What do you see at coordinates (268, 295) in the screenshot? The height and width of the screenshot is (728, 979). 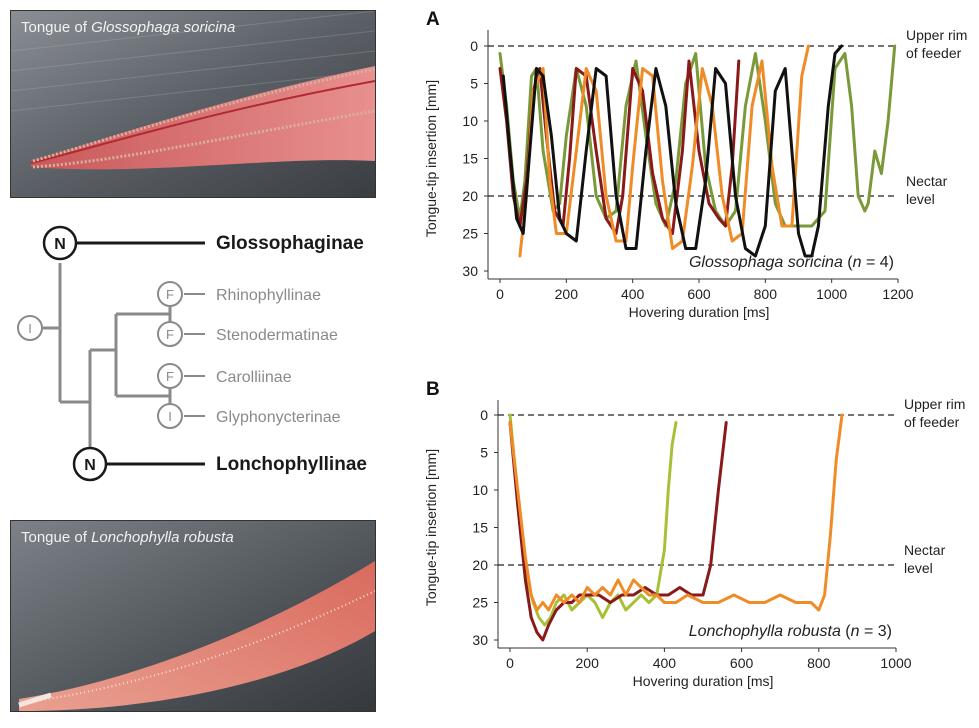 I see `taxon-label: Rhinophyllinae` at bounding box center [268, 295].